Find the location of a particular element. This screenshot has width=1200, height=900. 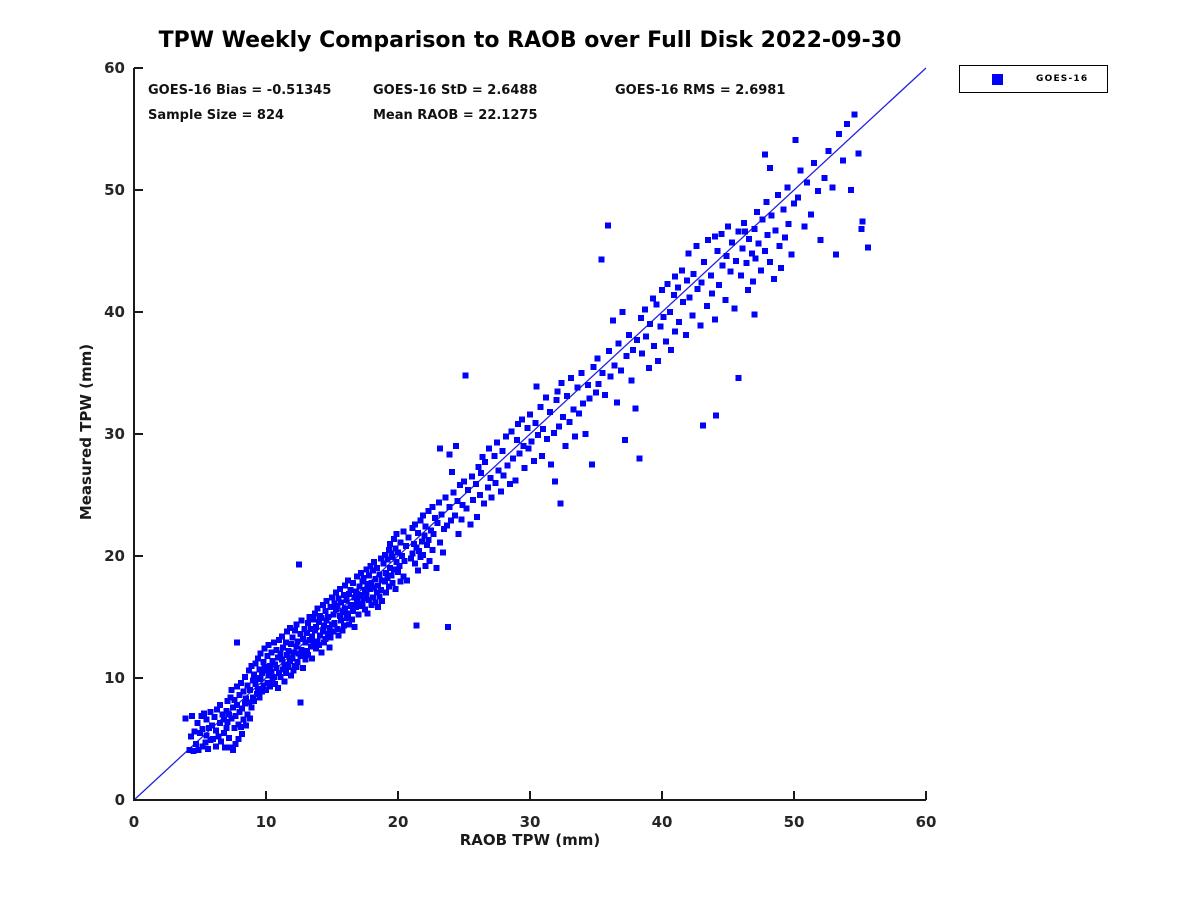

y-tick-label: 40 is located at coordinates (114, 312).